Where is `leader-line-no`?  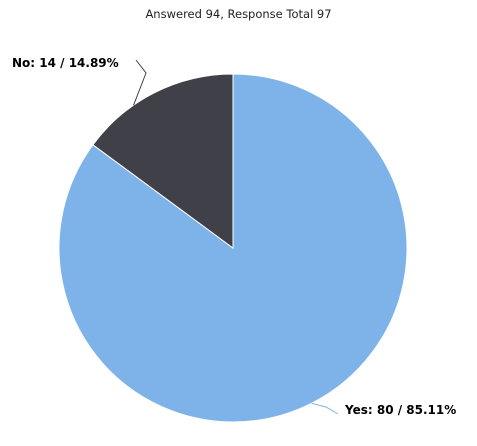 leader-line-no is located at coordinates (140, 82).